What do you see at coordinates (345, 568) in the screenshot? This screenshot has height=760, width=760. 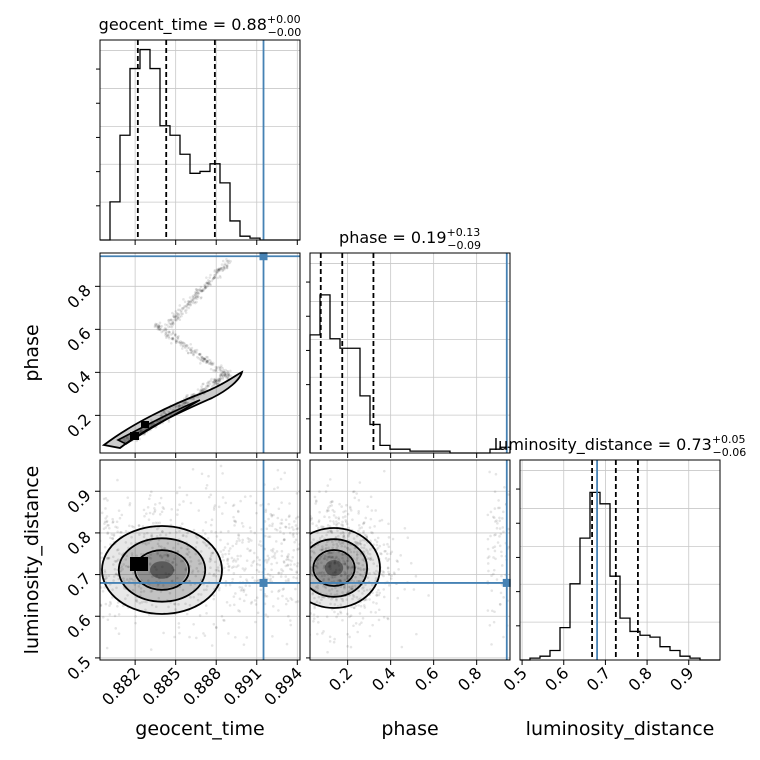 I see `density-level` at bounding box center [345, 568].